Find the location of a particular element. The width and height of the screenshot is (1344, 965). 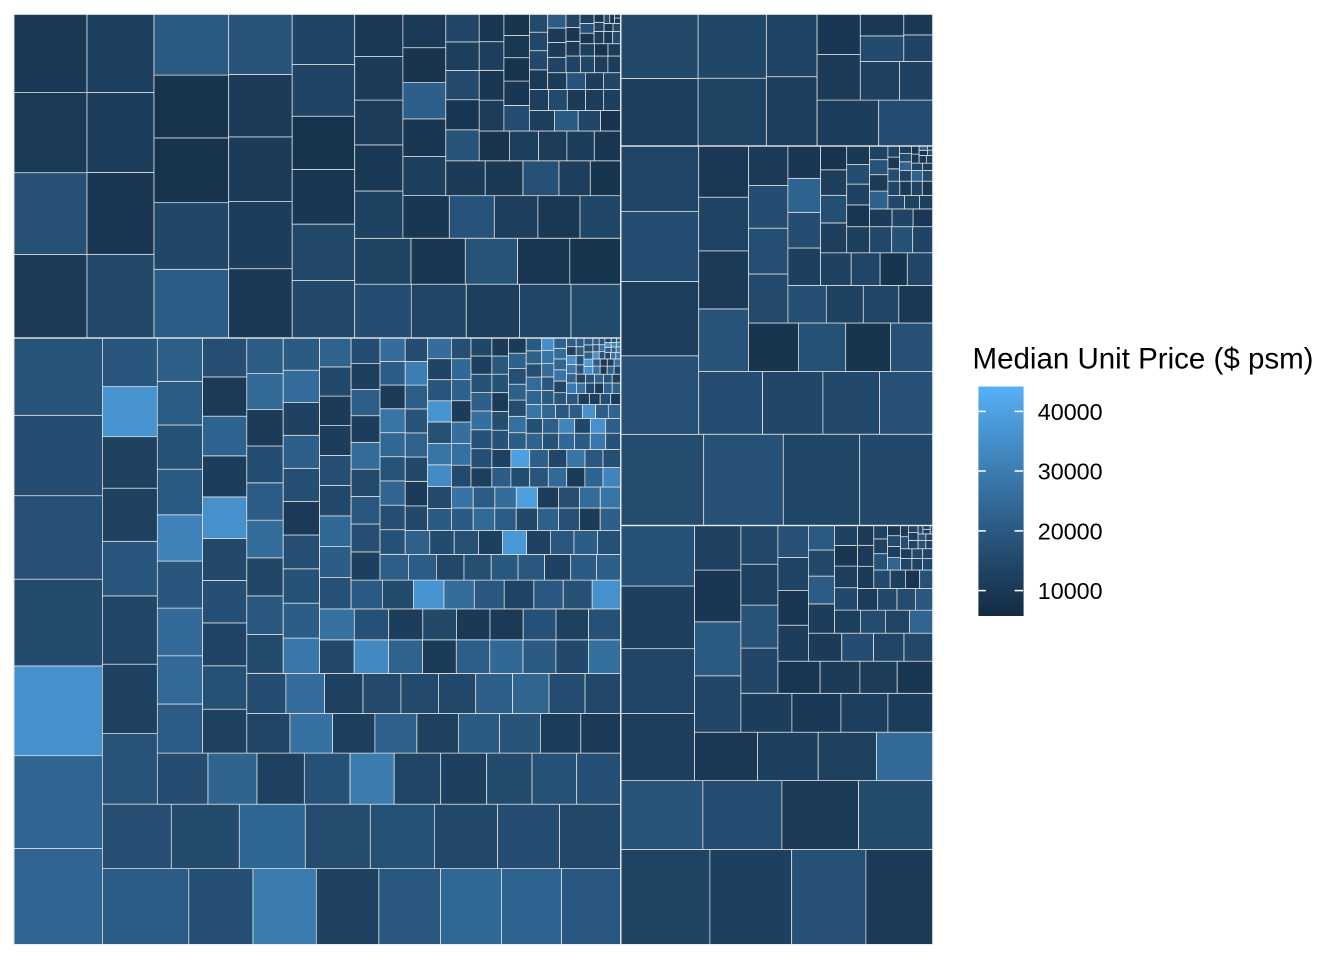

svg-text: 10000 is located at coordinates (1070, 591).